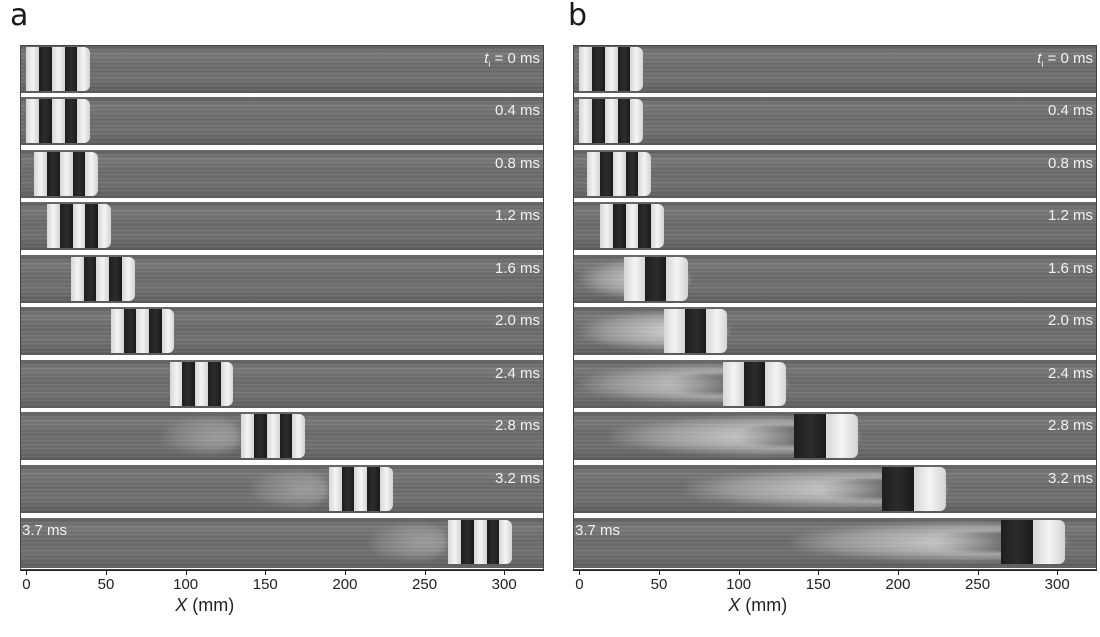 The height and width of the screenshot is (637, 1100). I want to click on frame-time-label: ti = 0 ms, so click(512, 59).